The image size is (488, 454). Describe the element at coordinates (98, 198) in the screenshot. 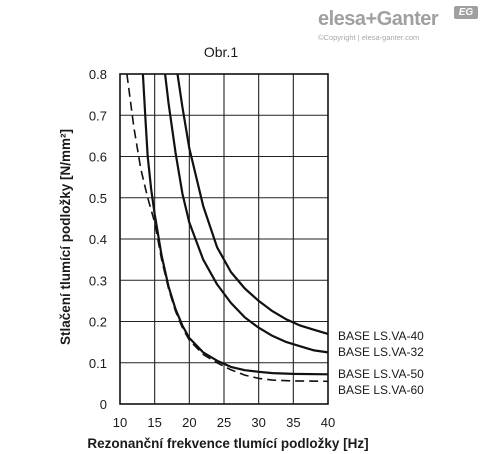

I see `y-tick-label: 0.5` at that location.